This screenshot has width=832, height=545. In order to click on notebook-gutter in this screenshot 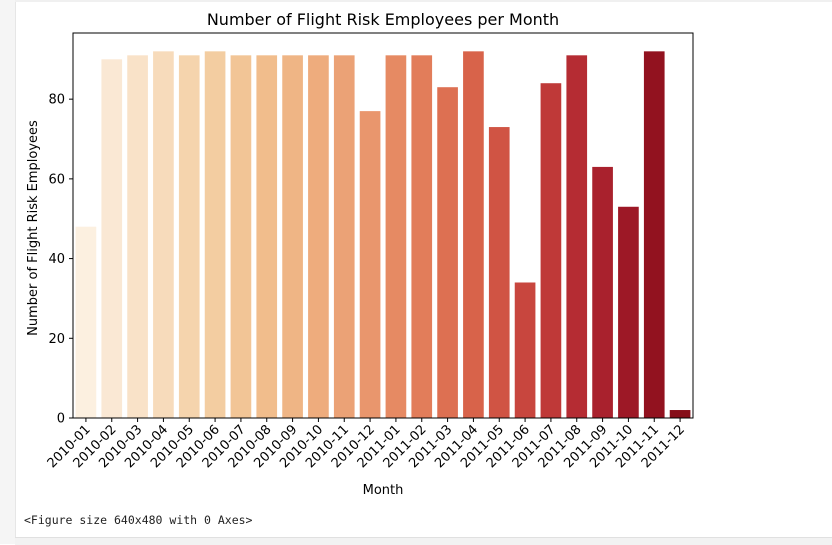, I will do `click(8, 272)`.